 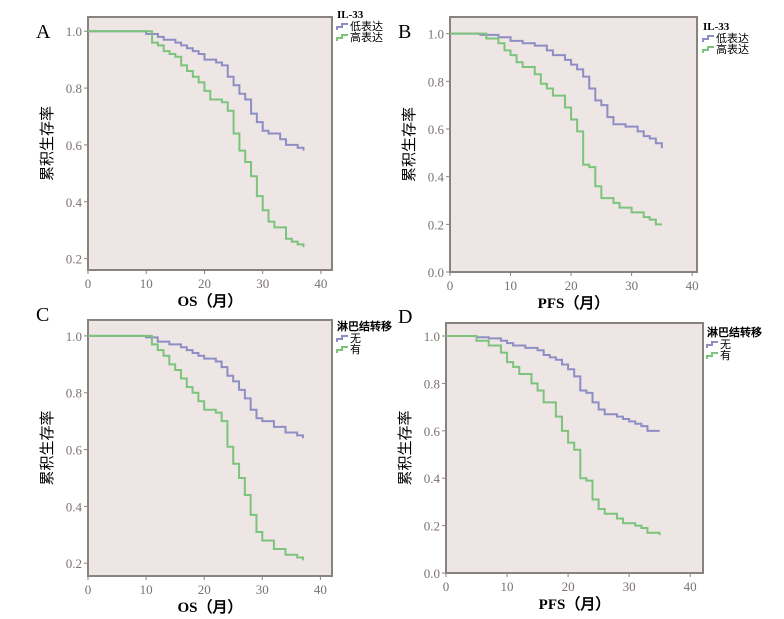 What do you see at coordinates (43, 32) in the screenshot?
I see `panel-label: A` at bounding box center [43, 32].